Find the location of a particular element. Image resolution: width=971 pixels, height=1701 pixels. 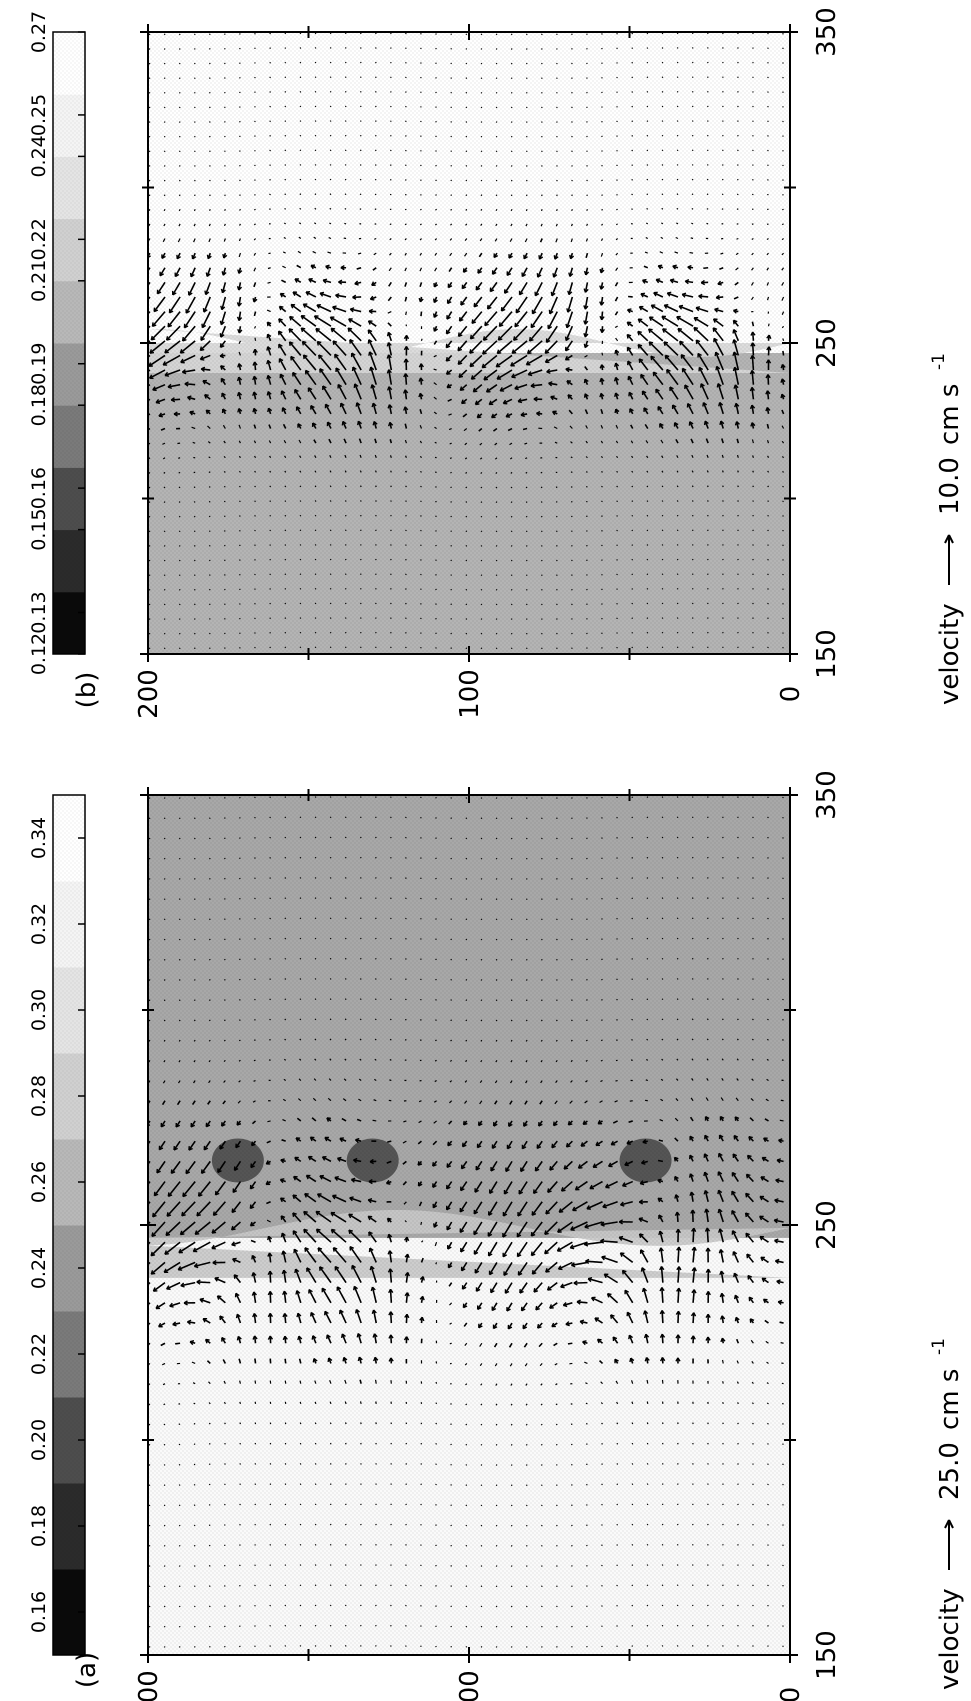

y-tick-label: 100 is located at coordinates (470, 1685).